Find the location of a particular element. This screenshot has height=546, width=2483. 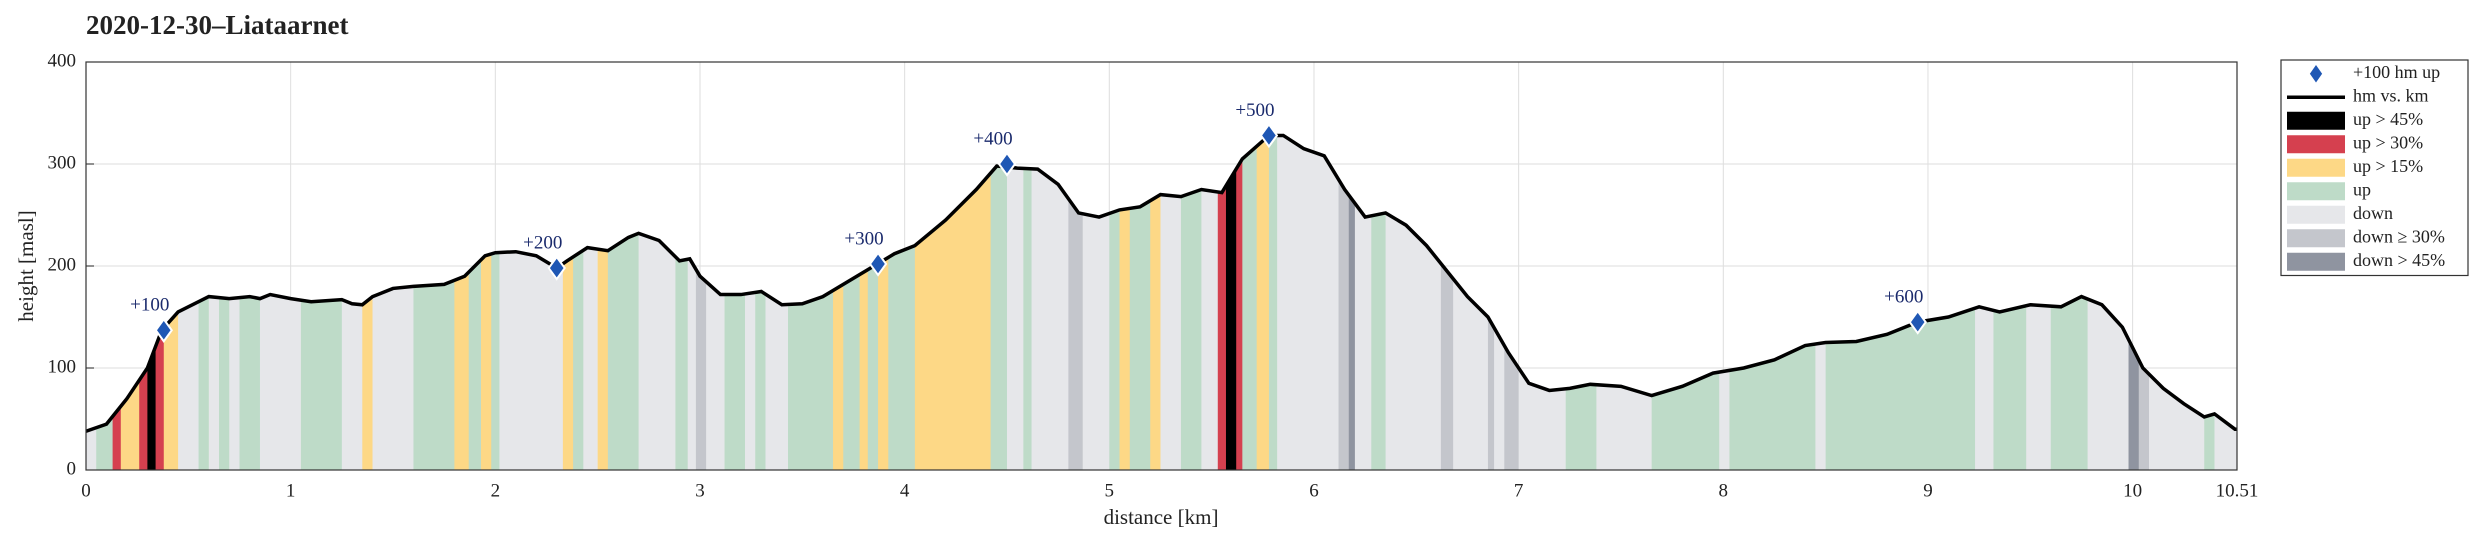

marker-label: +600 is located at coordinates (1903, 296).